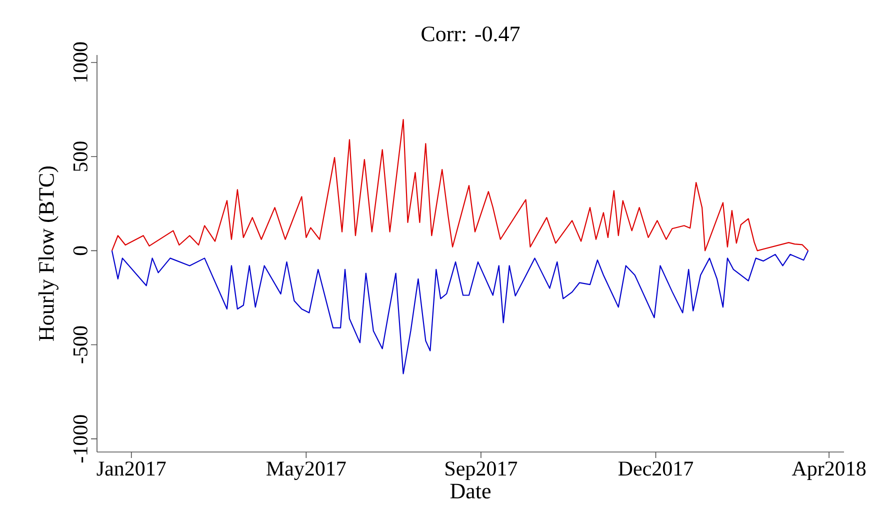 This screenshot has width=879, height=532. Describe the element at coordinates (829, 471) in the screenshot. I see `x-tick-label: Apr2018` at that location.